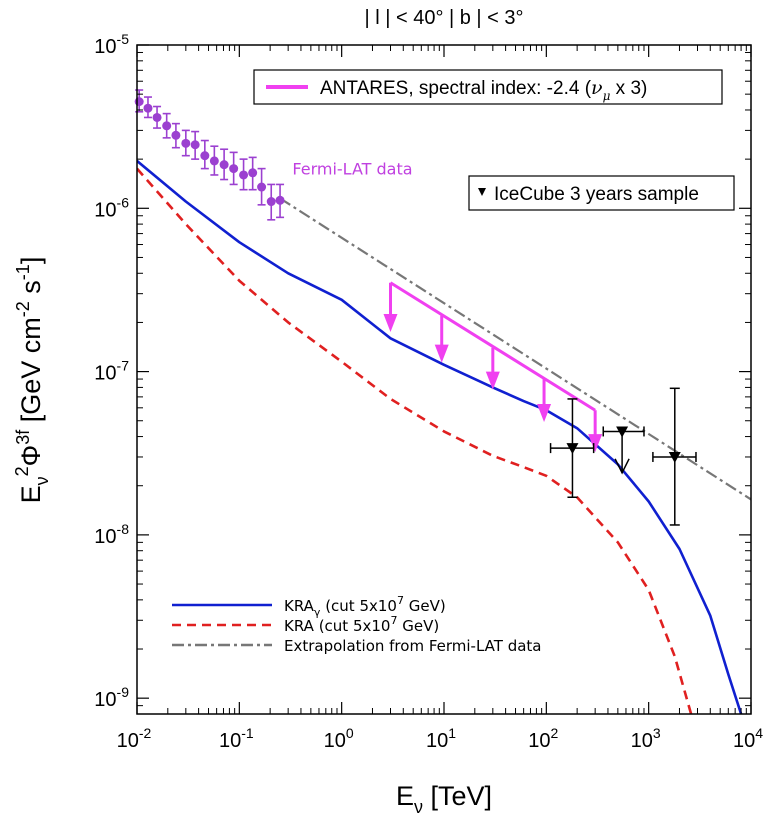 The height and width of the screenshot is (825, 783). I want to click on x-tick-label: 10³, so click(646, 738).